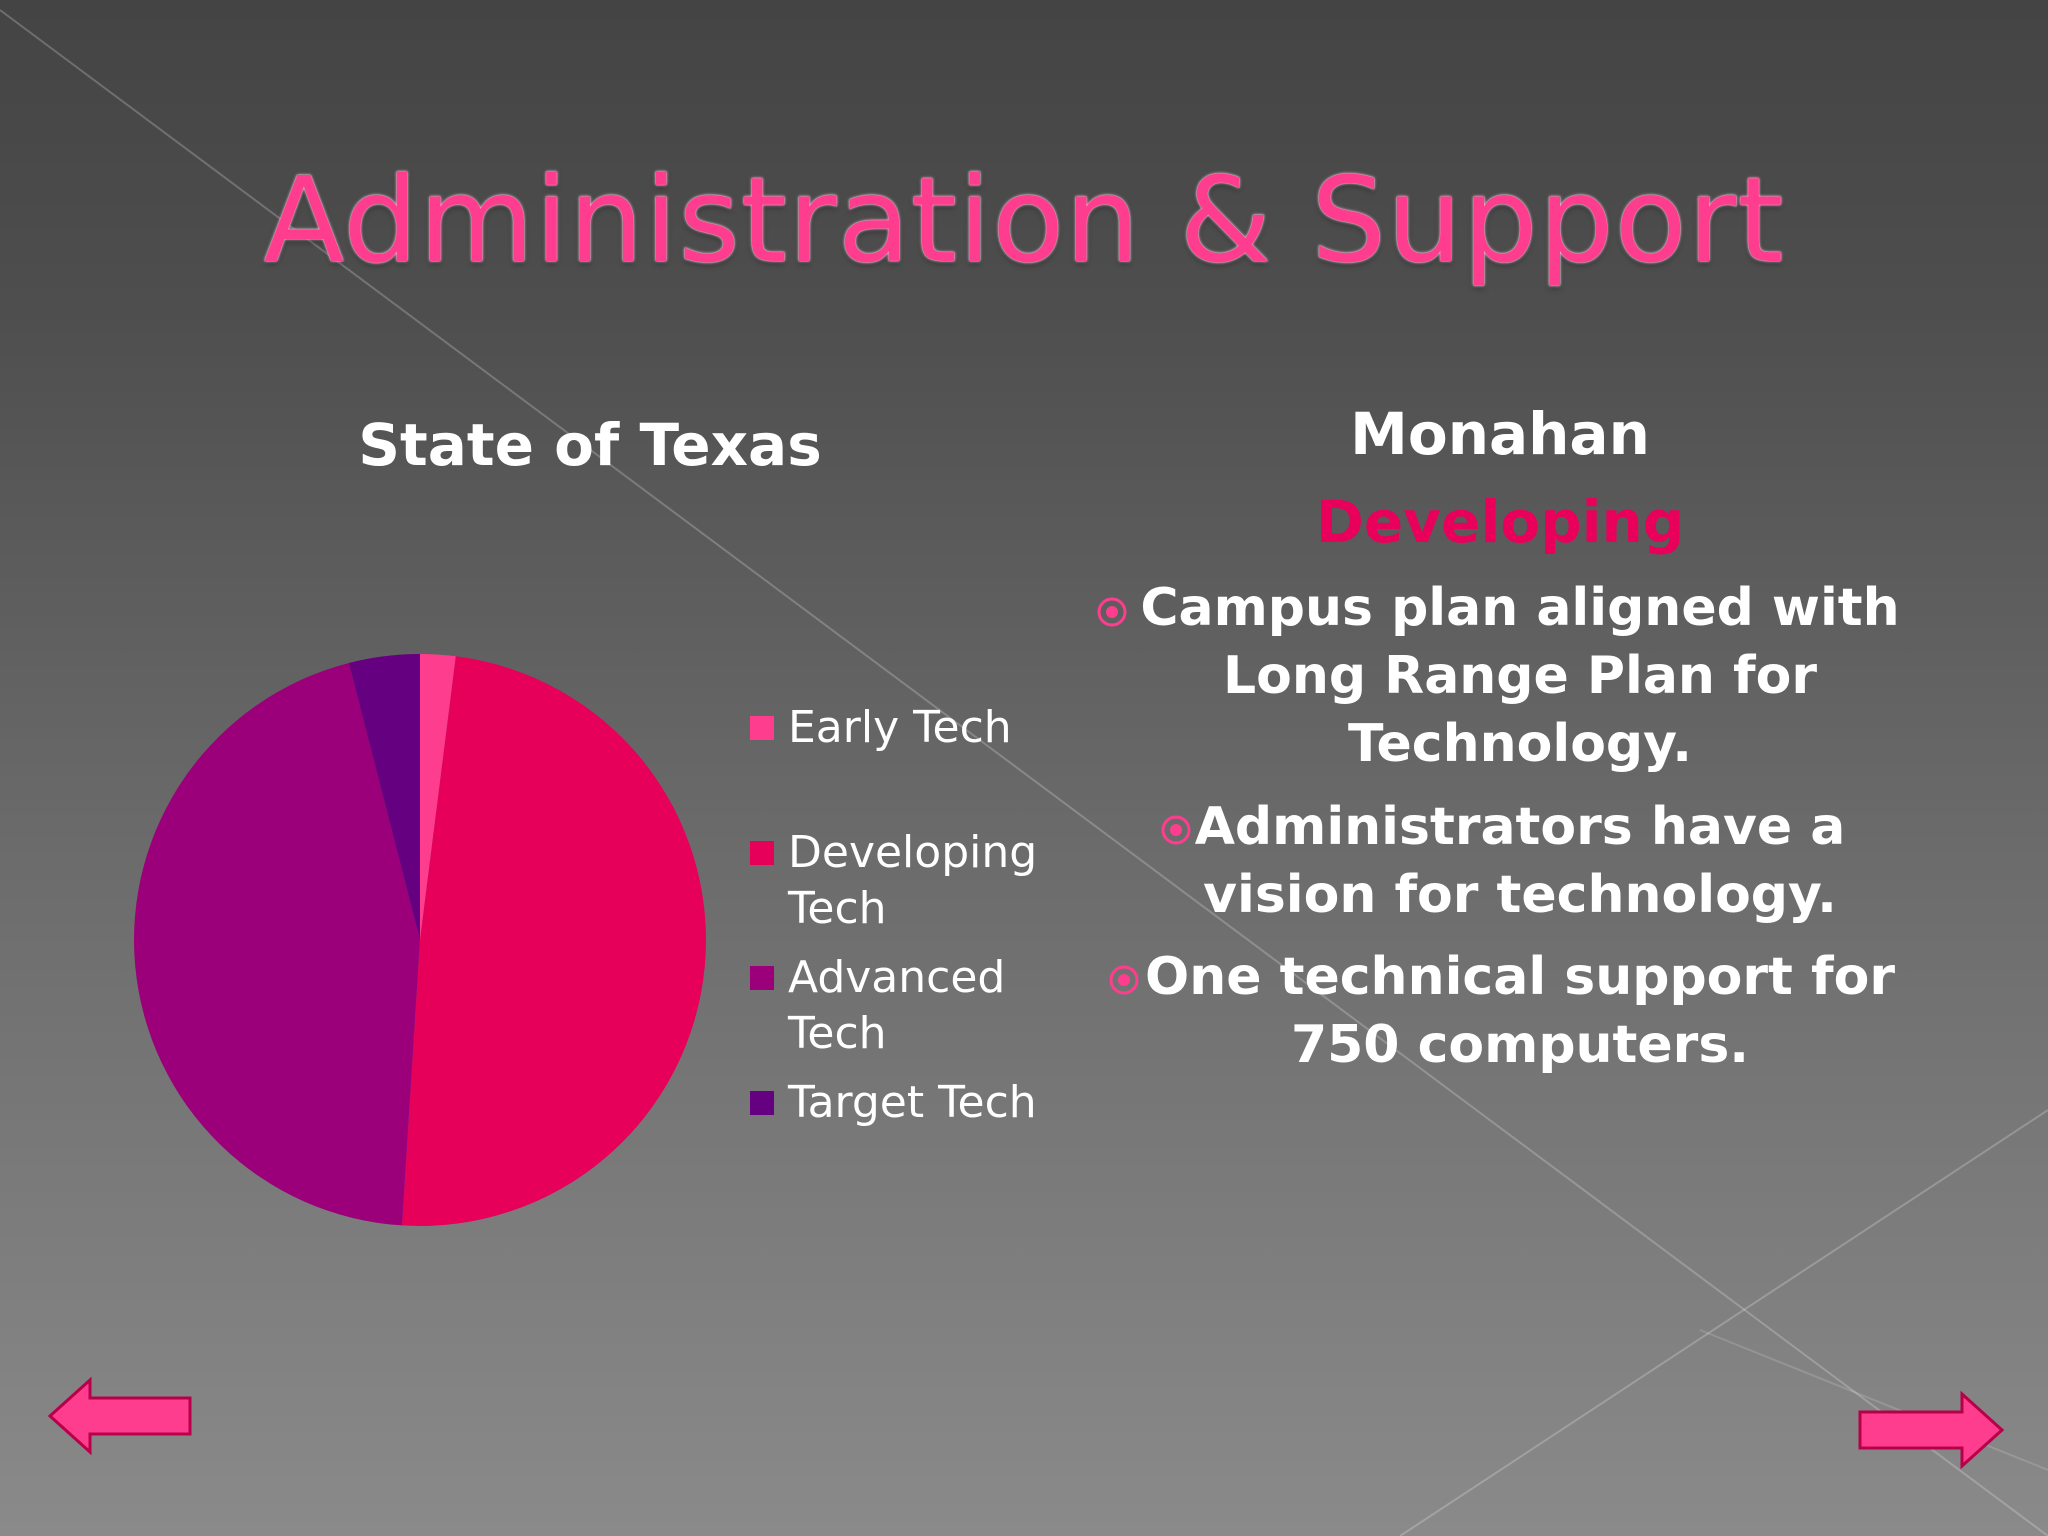 Image resolution: width=2048 pixels, height=1536 pixels. Describe the element at coordinates (121, 1416) in the screenshot. I see `left-arrow-icon` at that location.